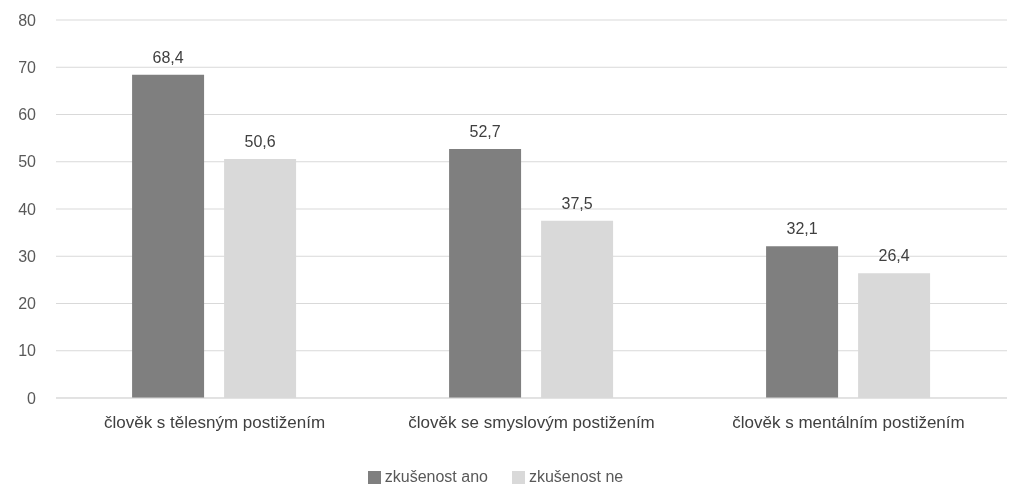  I want to click on data-label: 52,7, so click(485, 131).